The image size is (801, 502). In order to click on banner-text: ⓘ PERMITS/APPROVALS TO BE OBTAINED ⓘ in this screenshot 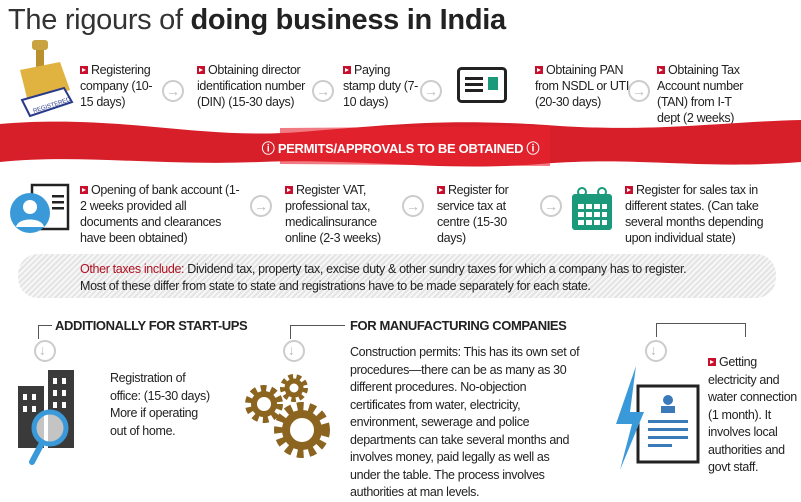, I will do `click(400, 148)`.